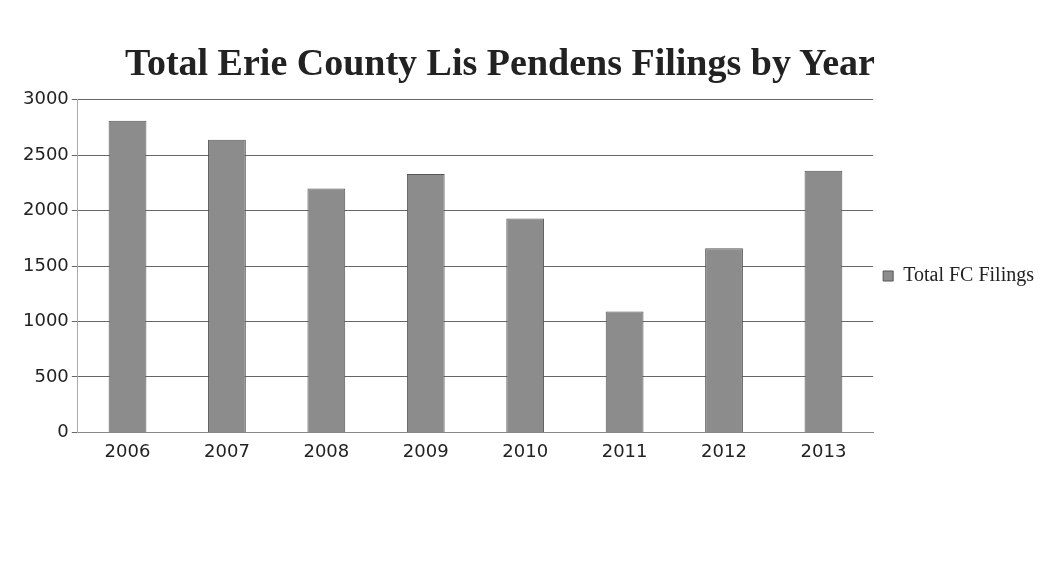  I want to click on x-tick-label: 2010, so click(525, 450).